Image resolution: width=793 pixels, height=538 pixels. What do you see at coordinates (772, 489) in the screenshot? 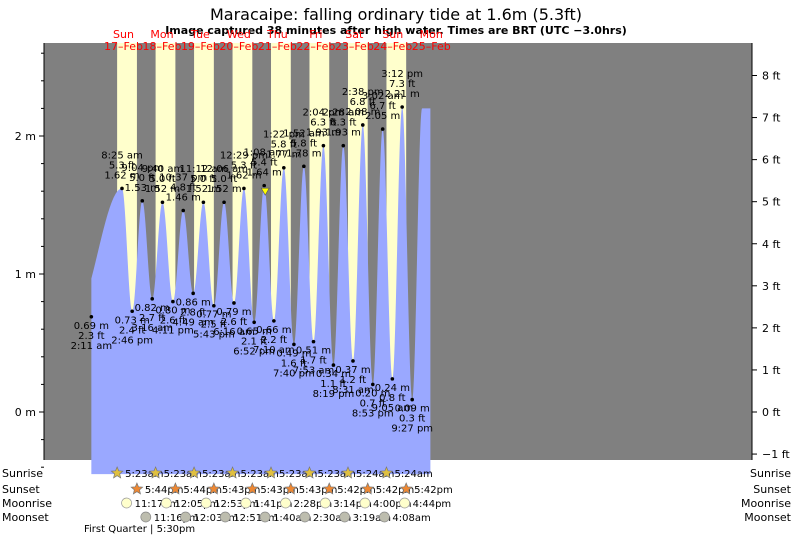
I see `row-label-right: Sunset` at bounding box center [772, 489].